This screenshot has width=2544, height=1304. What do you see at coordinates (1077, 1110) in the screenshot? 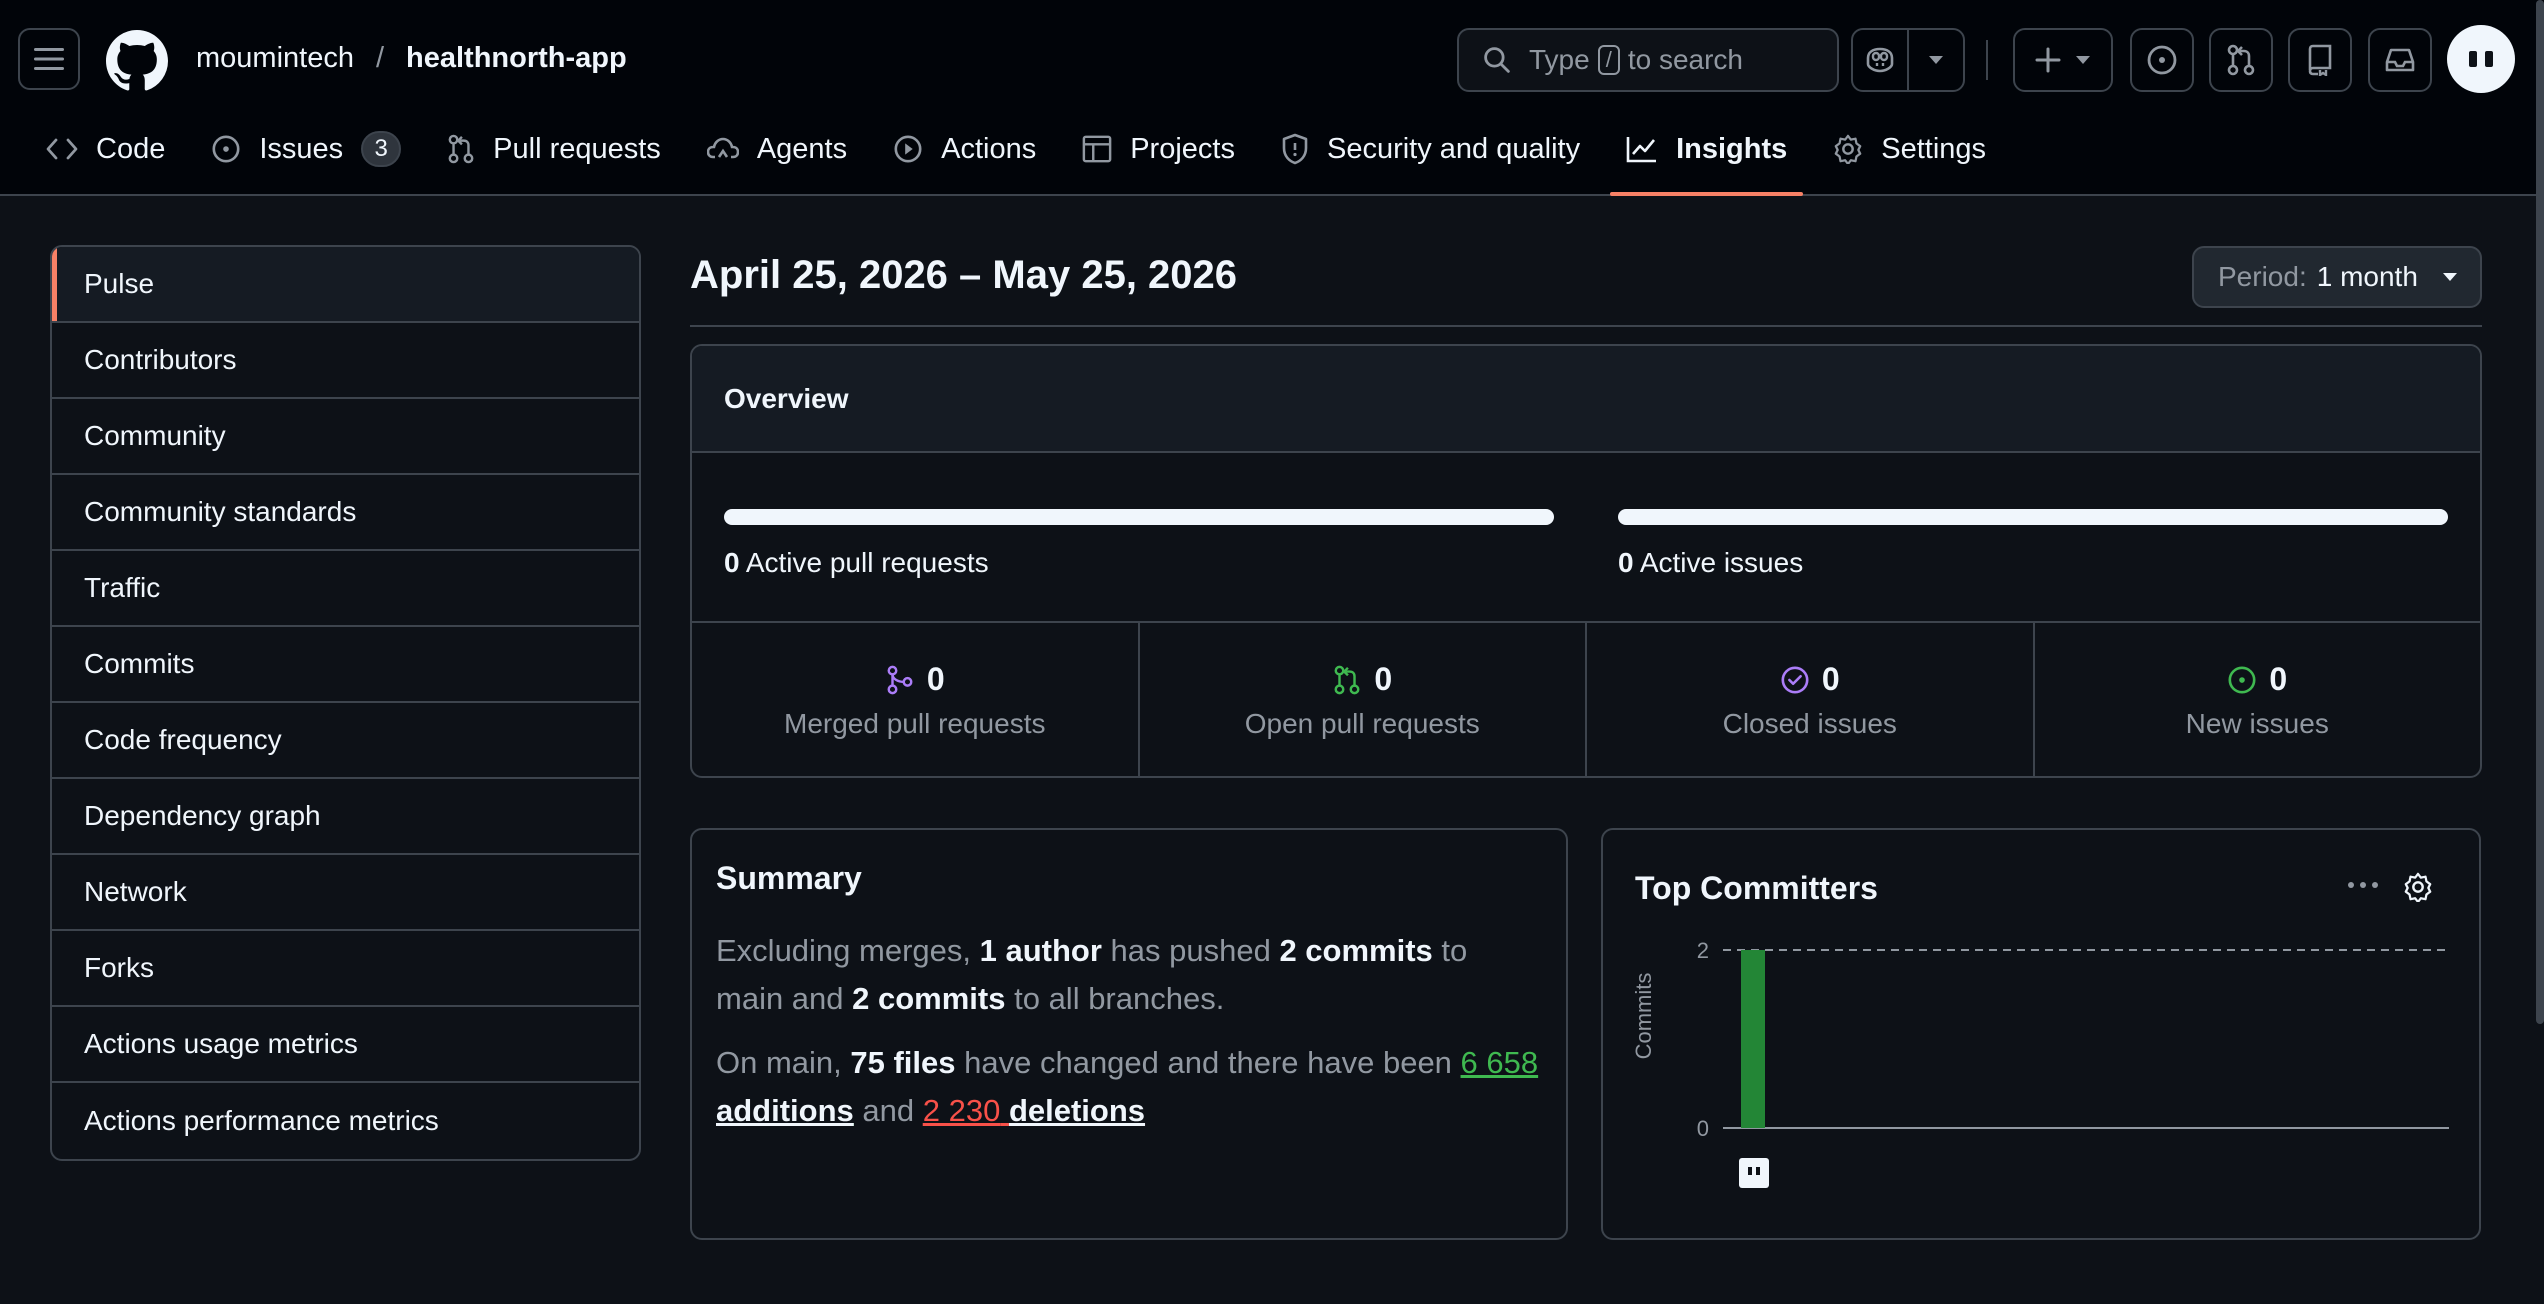
I see `deletions-label: deletions` at bounding box center [1077, 1110].